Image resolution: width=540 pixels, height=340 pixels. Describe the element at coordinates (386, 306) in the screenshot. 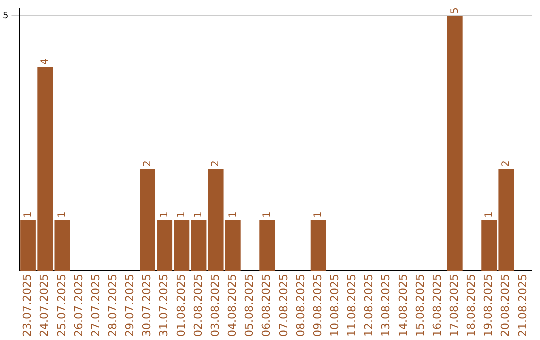

I see `x-tick-label: 13.08.2025` at that location.